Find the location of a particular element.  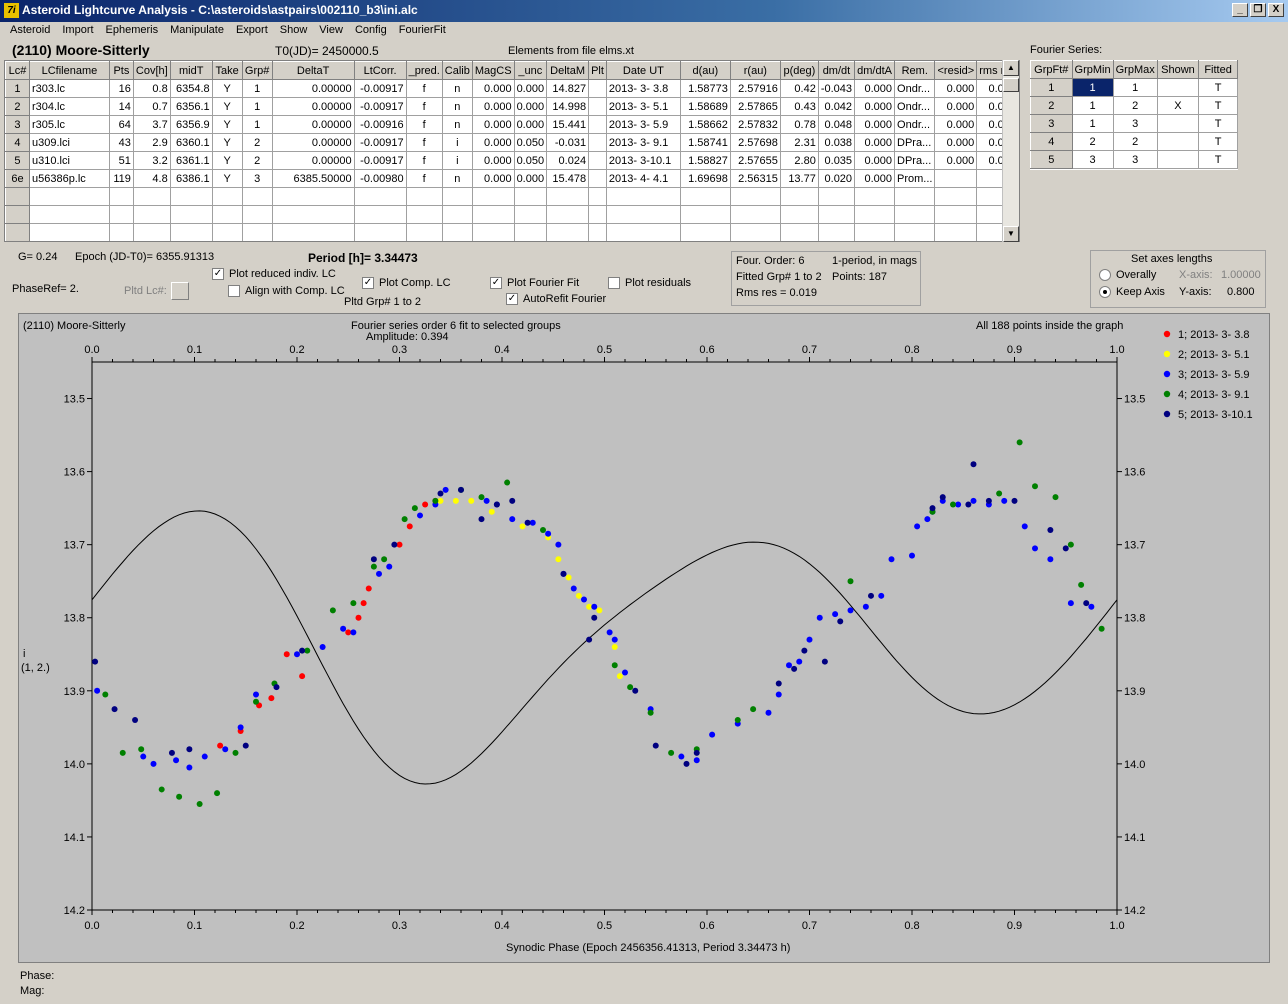

table-cell: u56386p.lc is located at coordinates (69, 178).